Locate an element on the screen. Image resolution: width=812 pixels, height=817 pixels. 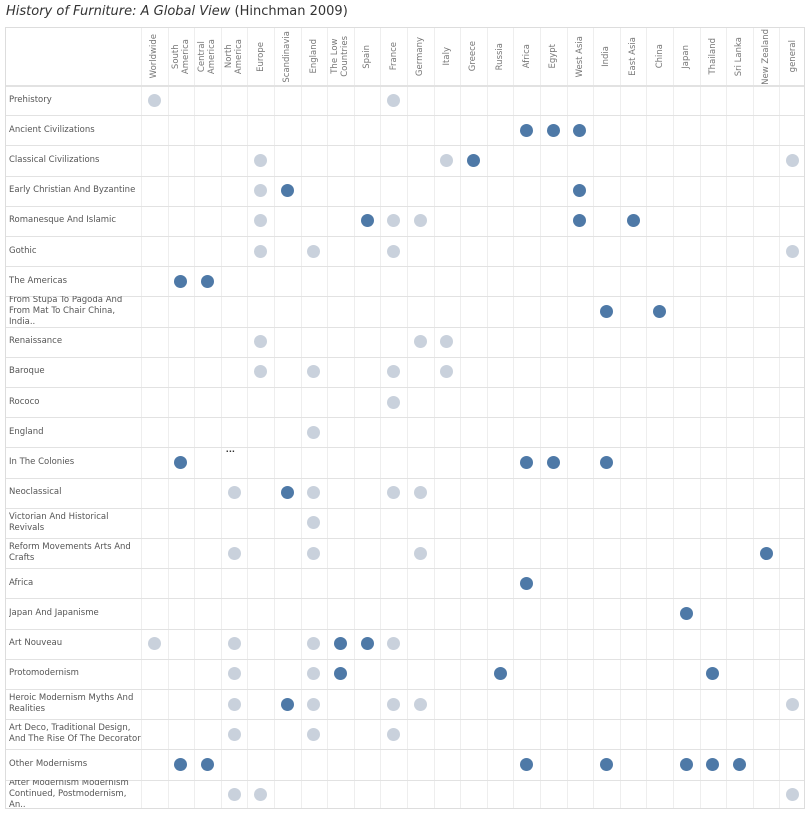
column-header-label: East Asia is located at coordinates (633, 56).